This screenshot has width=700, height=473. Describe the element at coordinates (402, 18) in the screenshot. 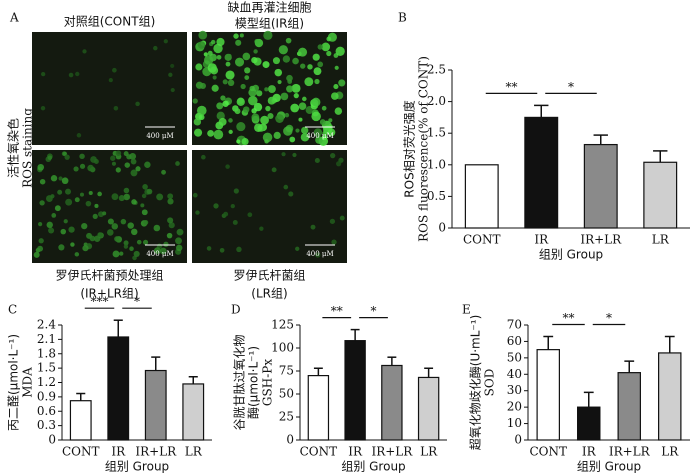

I see `panel-letter: B` at that location.